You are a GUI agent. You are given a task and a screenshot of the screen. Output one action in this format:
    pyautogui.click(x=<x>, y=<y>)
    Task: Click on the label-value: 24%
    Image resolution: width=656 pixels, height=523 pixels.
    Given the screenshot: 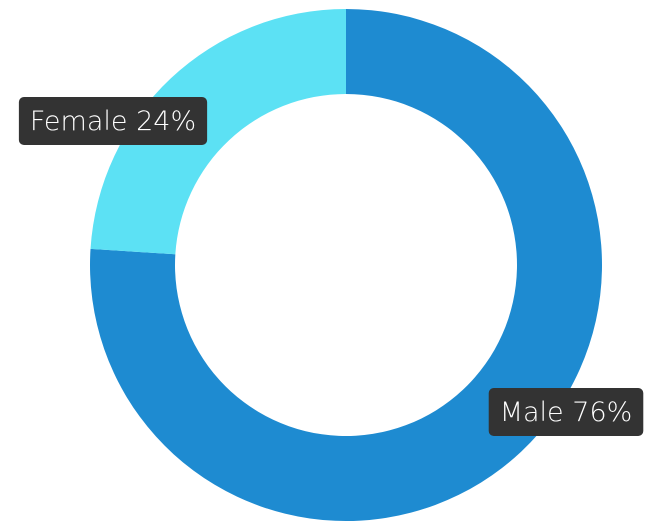 What is the action you would take?
    pyautogui.click(x=166, y=121)
    